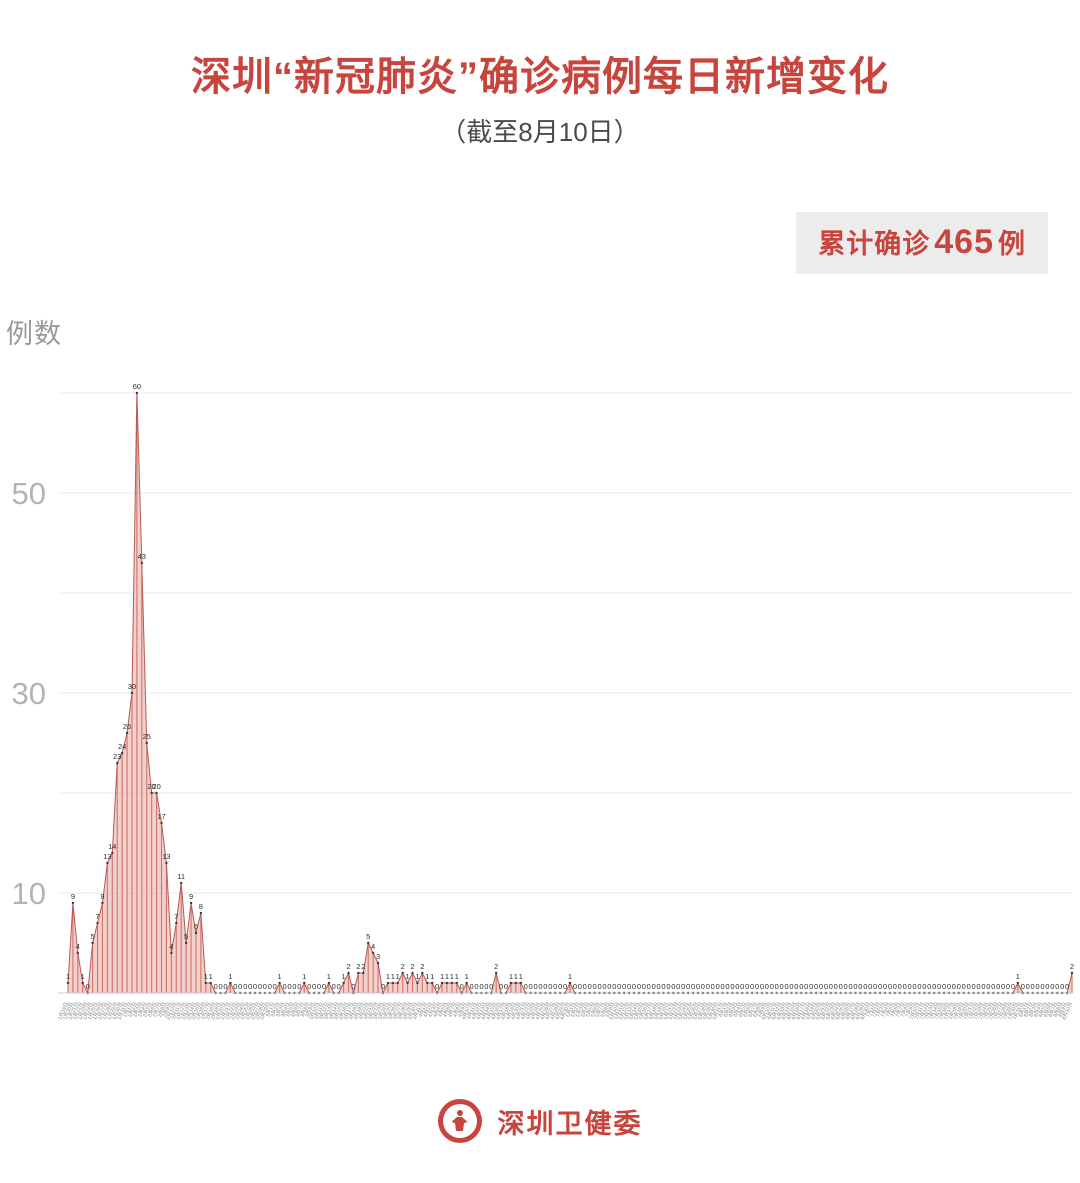  Describe the element at coordinates (373, 946) in the screenshot. I see `value-label-62: 4` at that location.